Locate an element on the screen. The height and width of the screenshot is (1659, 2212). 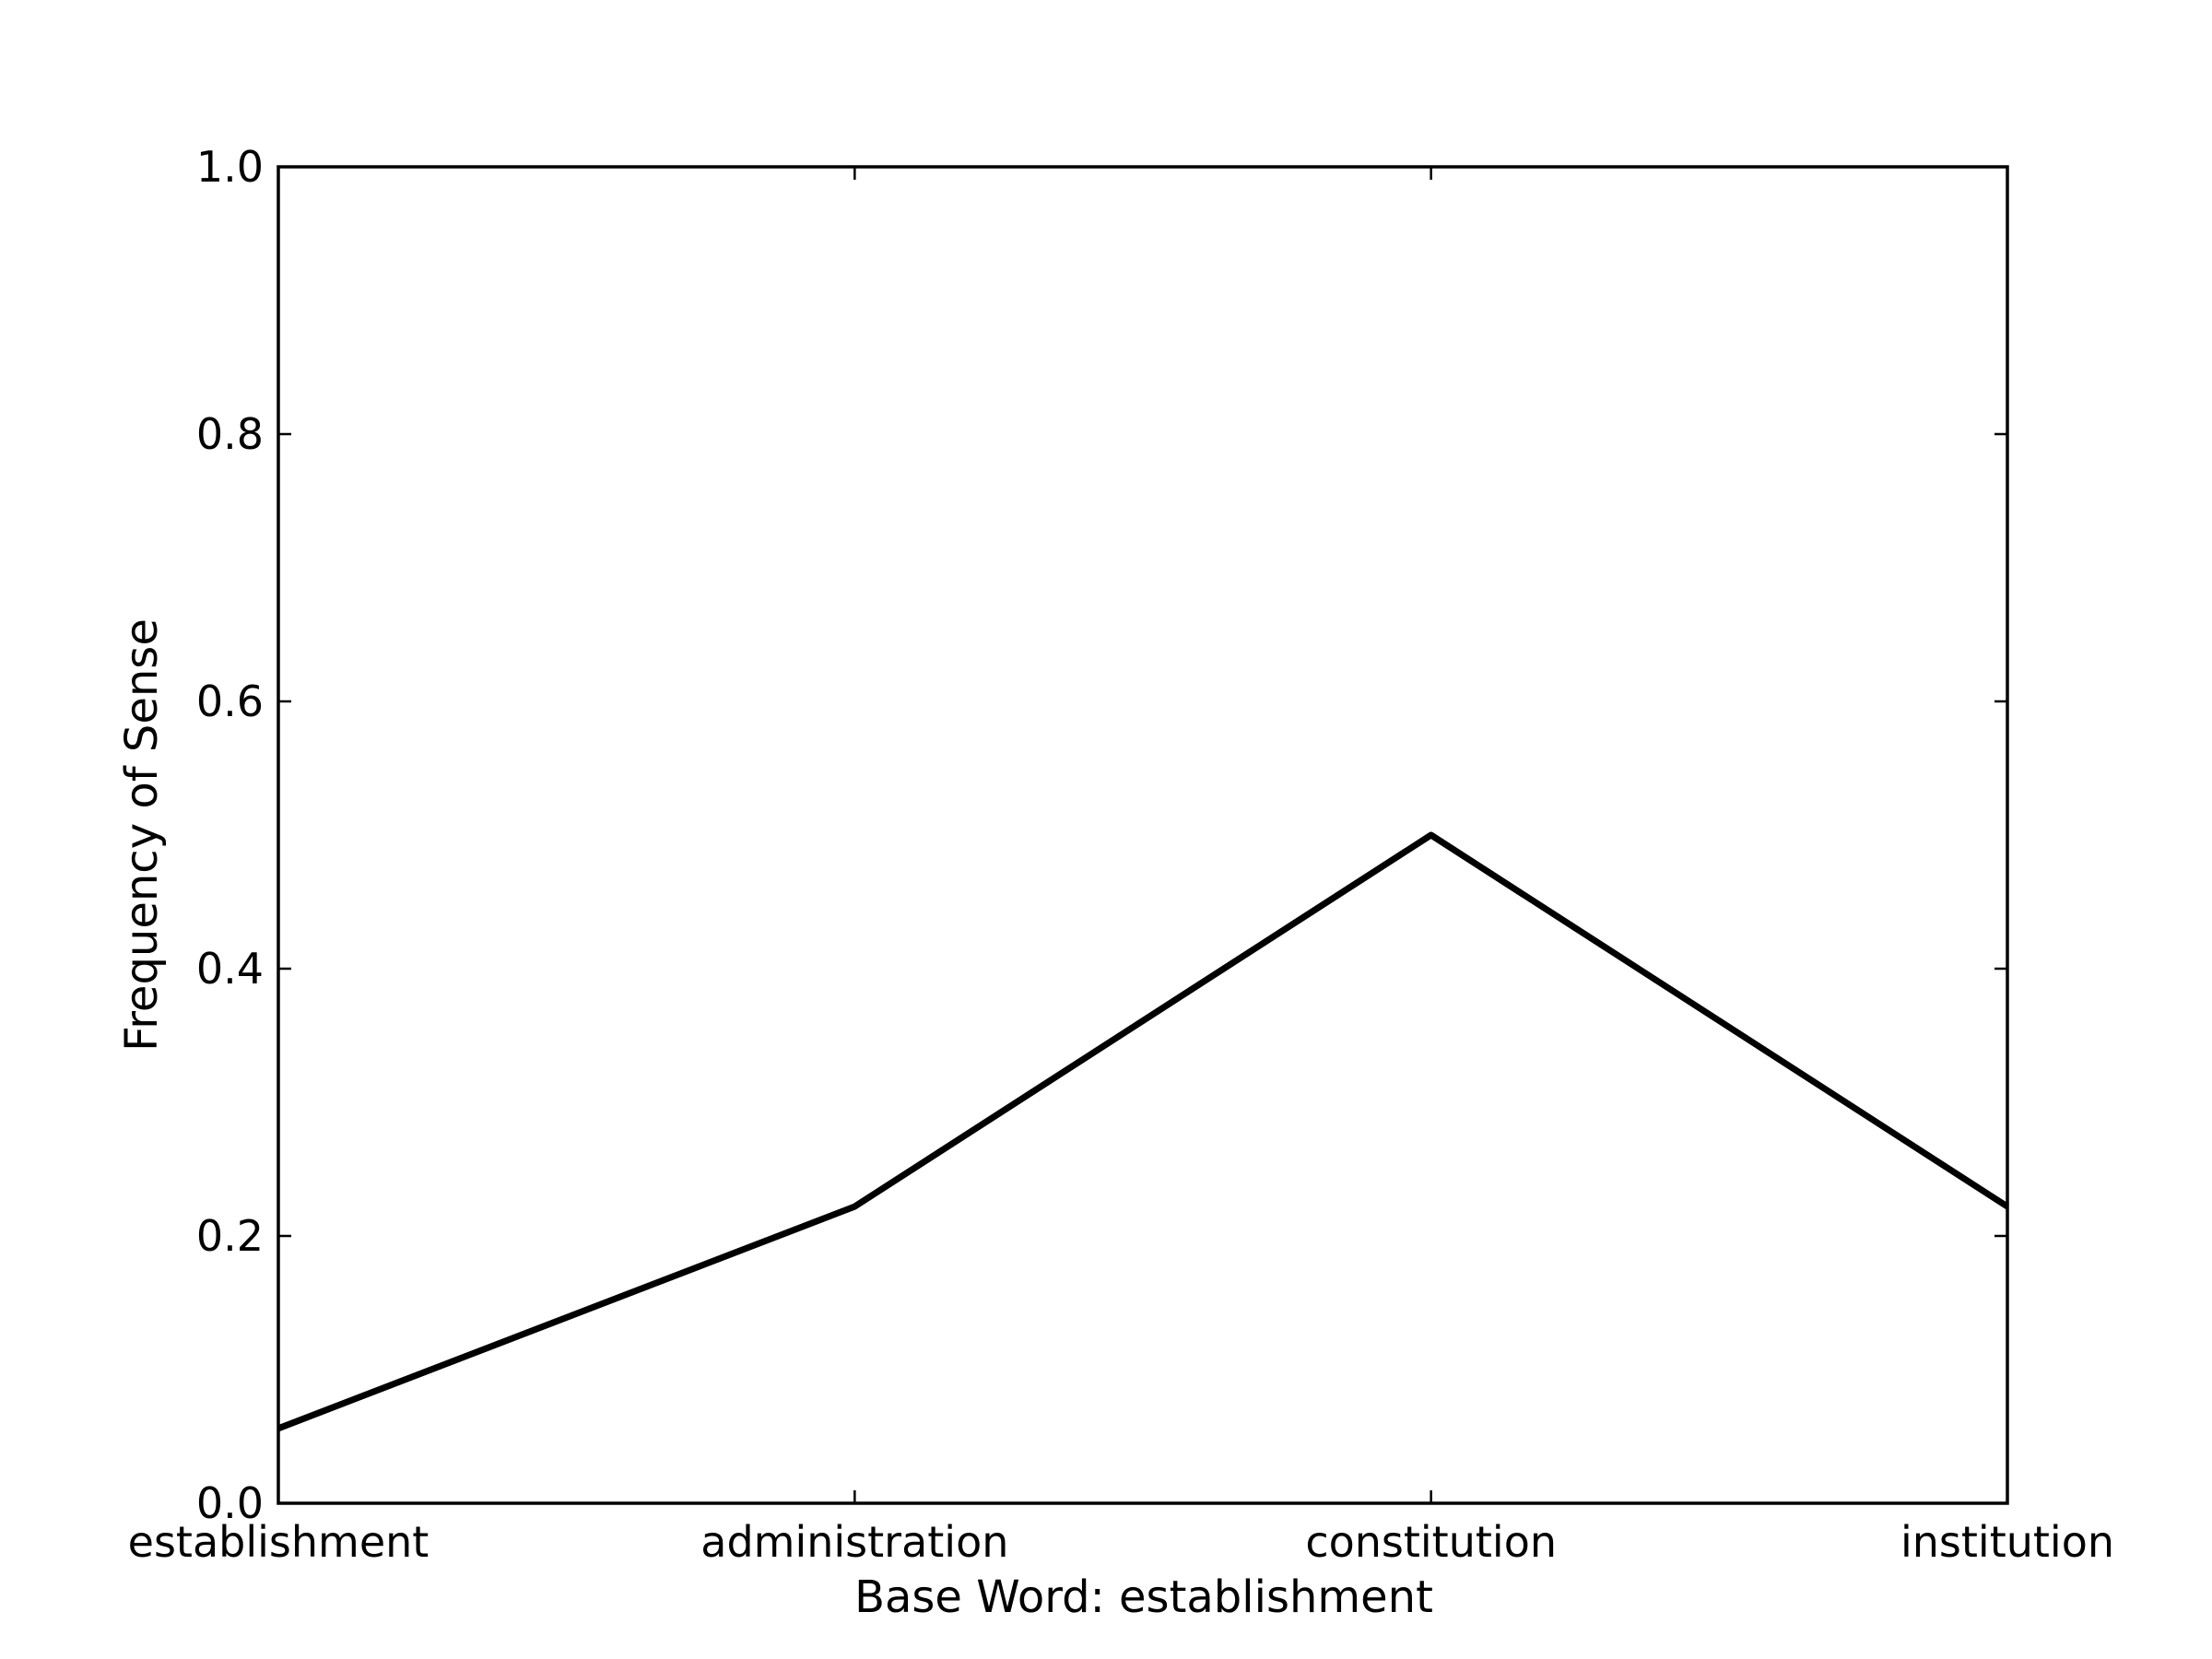
x-axis-label: Base Word: establishment is located at coordinates (1143, 1597).